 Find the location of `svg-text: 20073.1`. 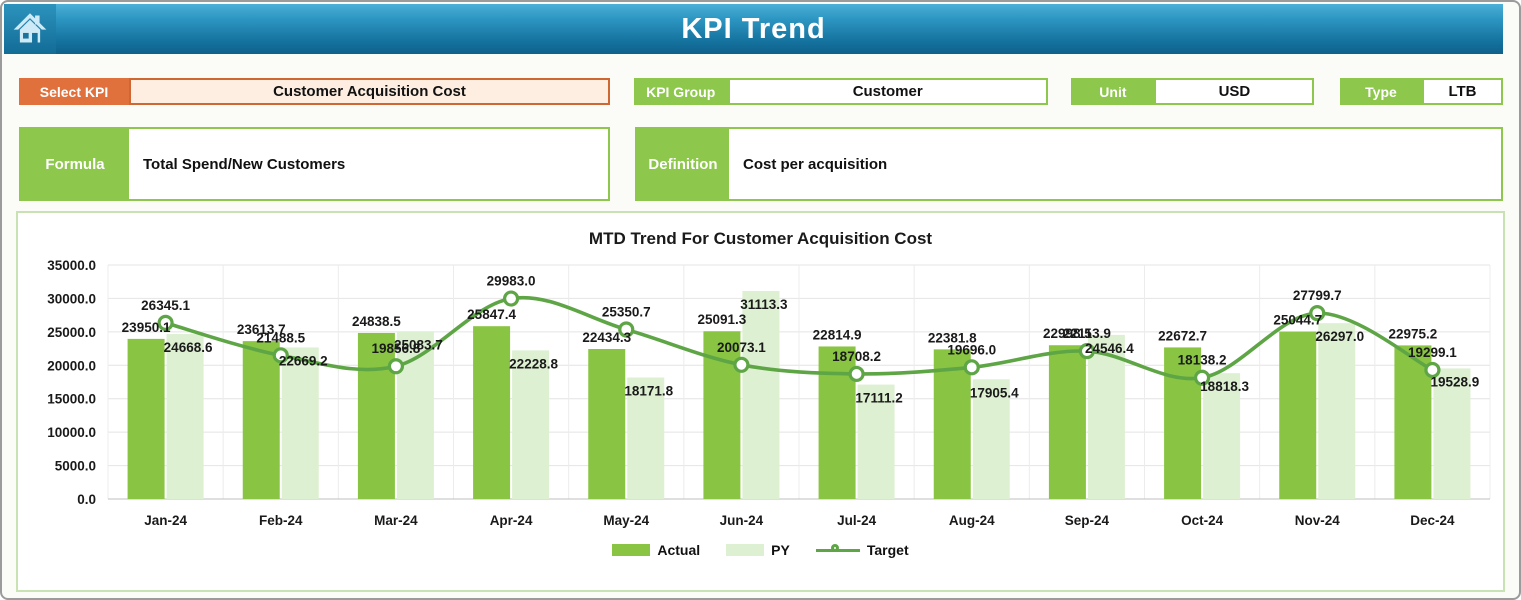

svg-text: 20073.1 is located at coordinates (741, 347).